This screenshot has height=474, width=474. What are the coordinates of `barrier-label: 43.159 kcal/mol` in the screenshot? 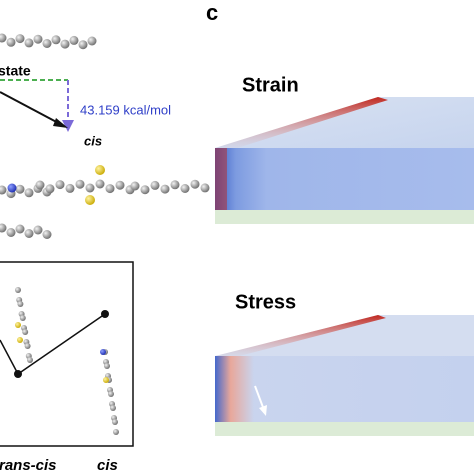 It's located at (125, 109).